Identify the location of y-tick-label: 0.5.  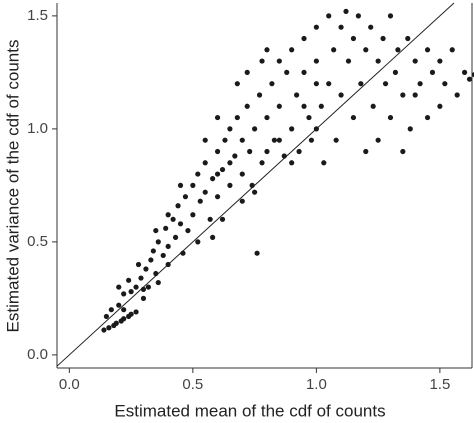
(37, 241).